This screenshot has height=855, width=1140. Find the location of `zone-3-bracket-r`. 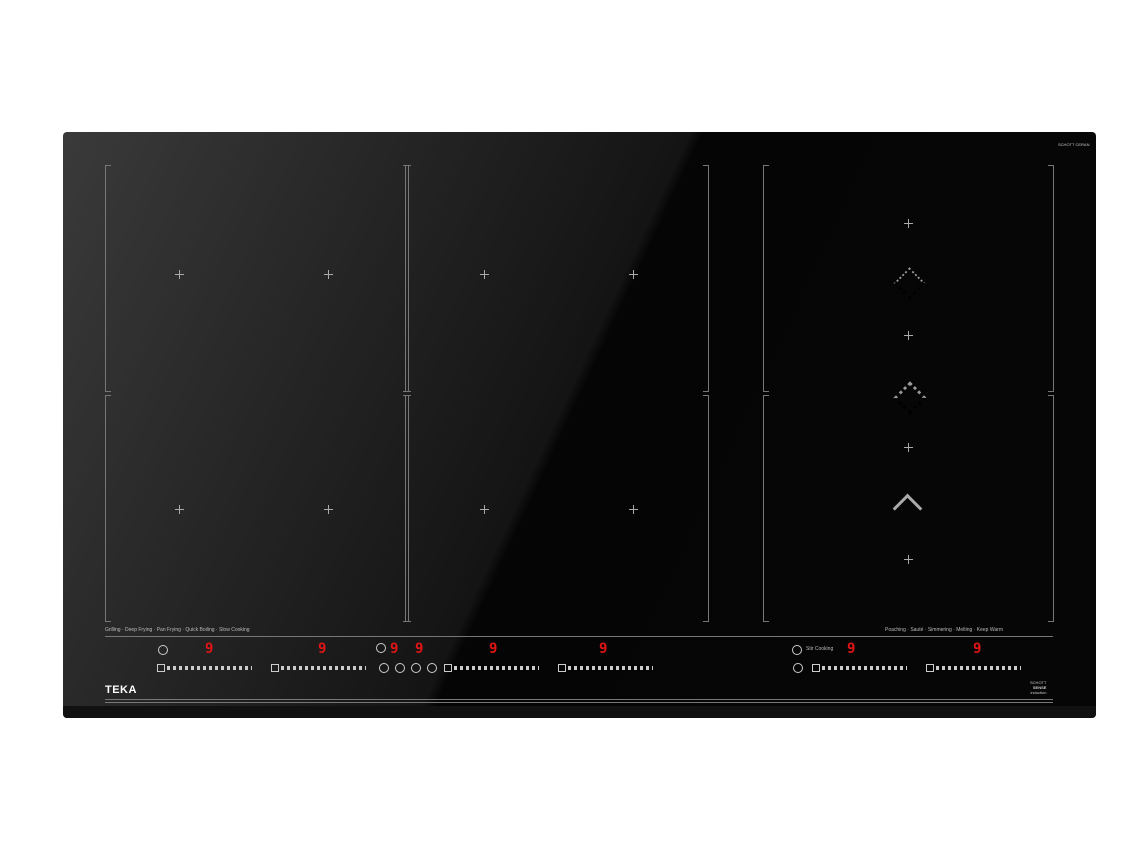

zone-3-bracket-r is located at coordinates (706, 278).